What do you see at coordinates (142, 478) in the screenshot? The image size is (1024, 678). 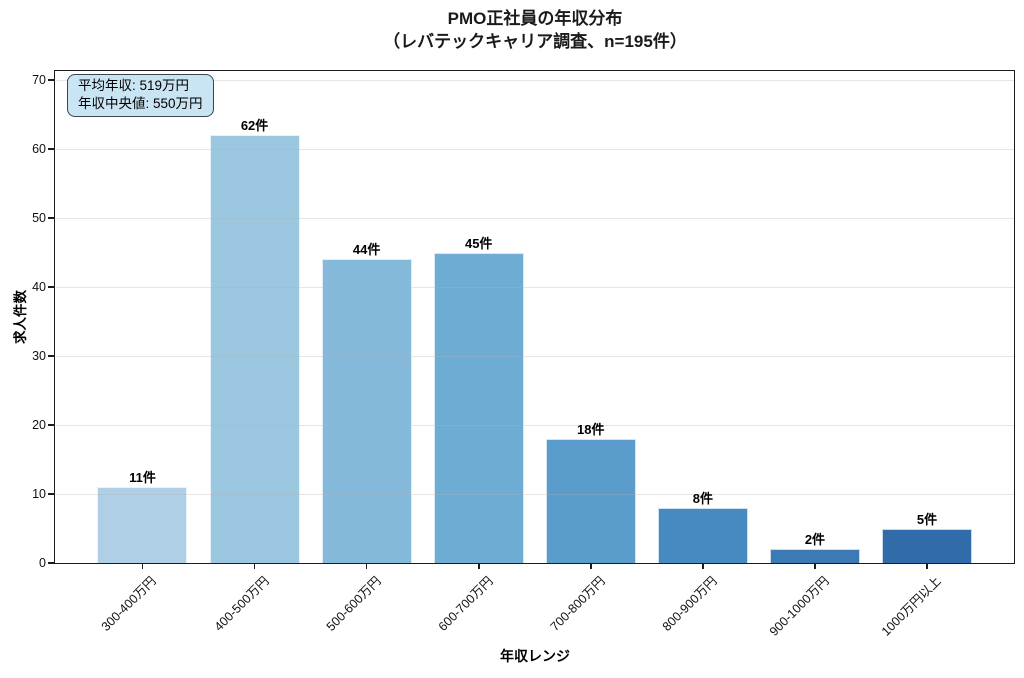 I see `bar-value-label: 11件` at bounding box center [142, 478].